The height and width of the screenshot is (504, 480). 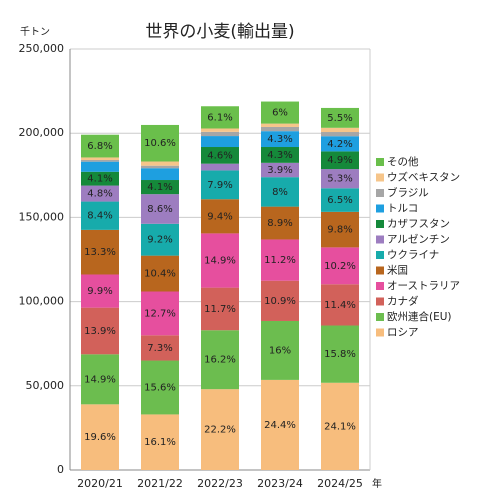 I want to click on data-label: 4.2%, so click(x=339, y=144).